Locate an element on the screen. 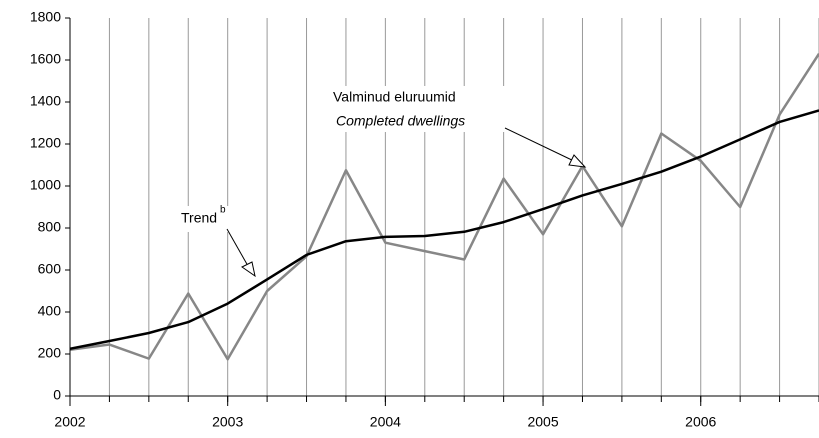 This screenshot has height=438, width=819. x-tick-label: 2004 is located at coordinates (385, 422).